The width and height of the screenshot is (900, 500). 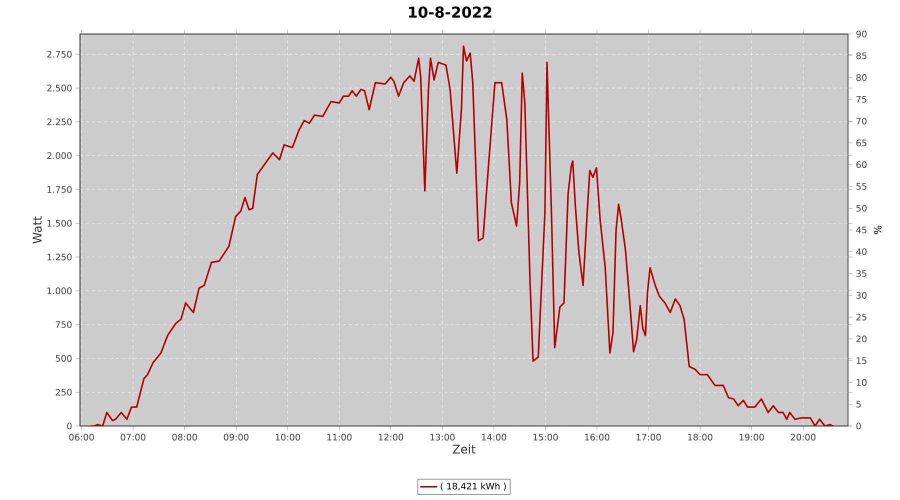 I want to click on y2-tick-label: 85, so click(x=861, y=56).